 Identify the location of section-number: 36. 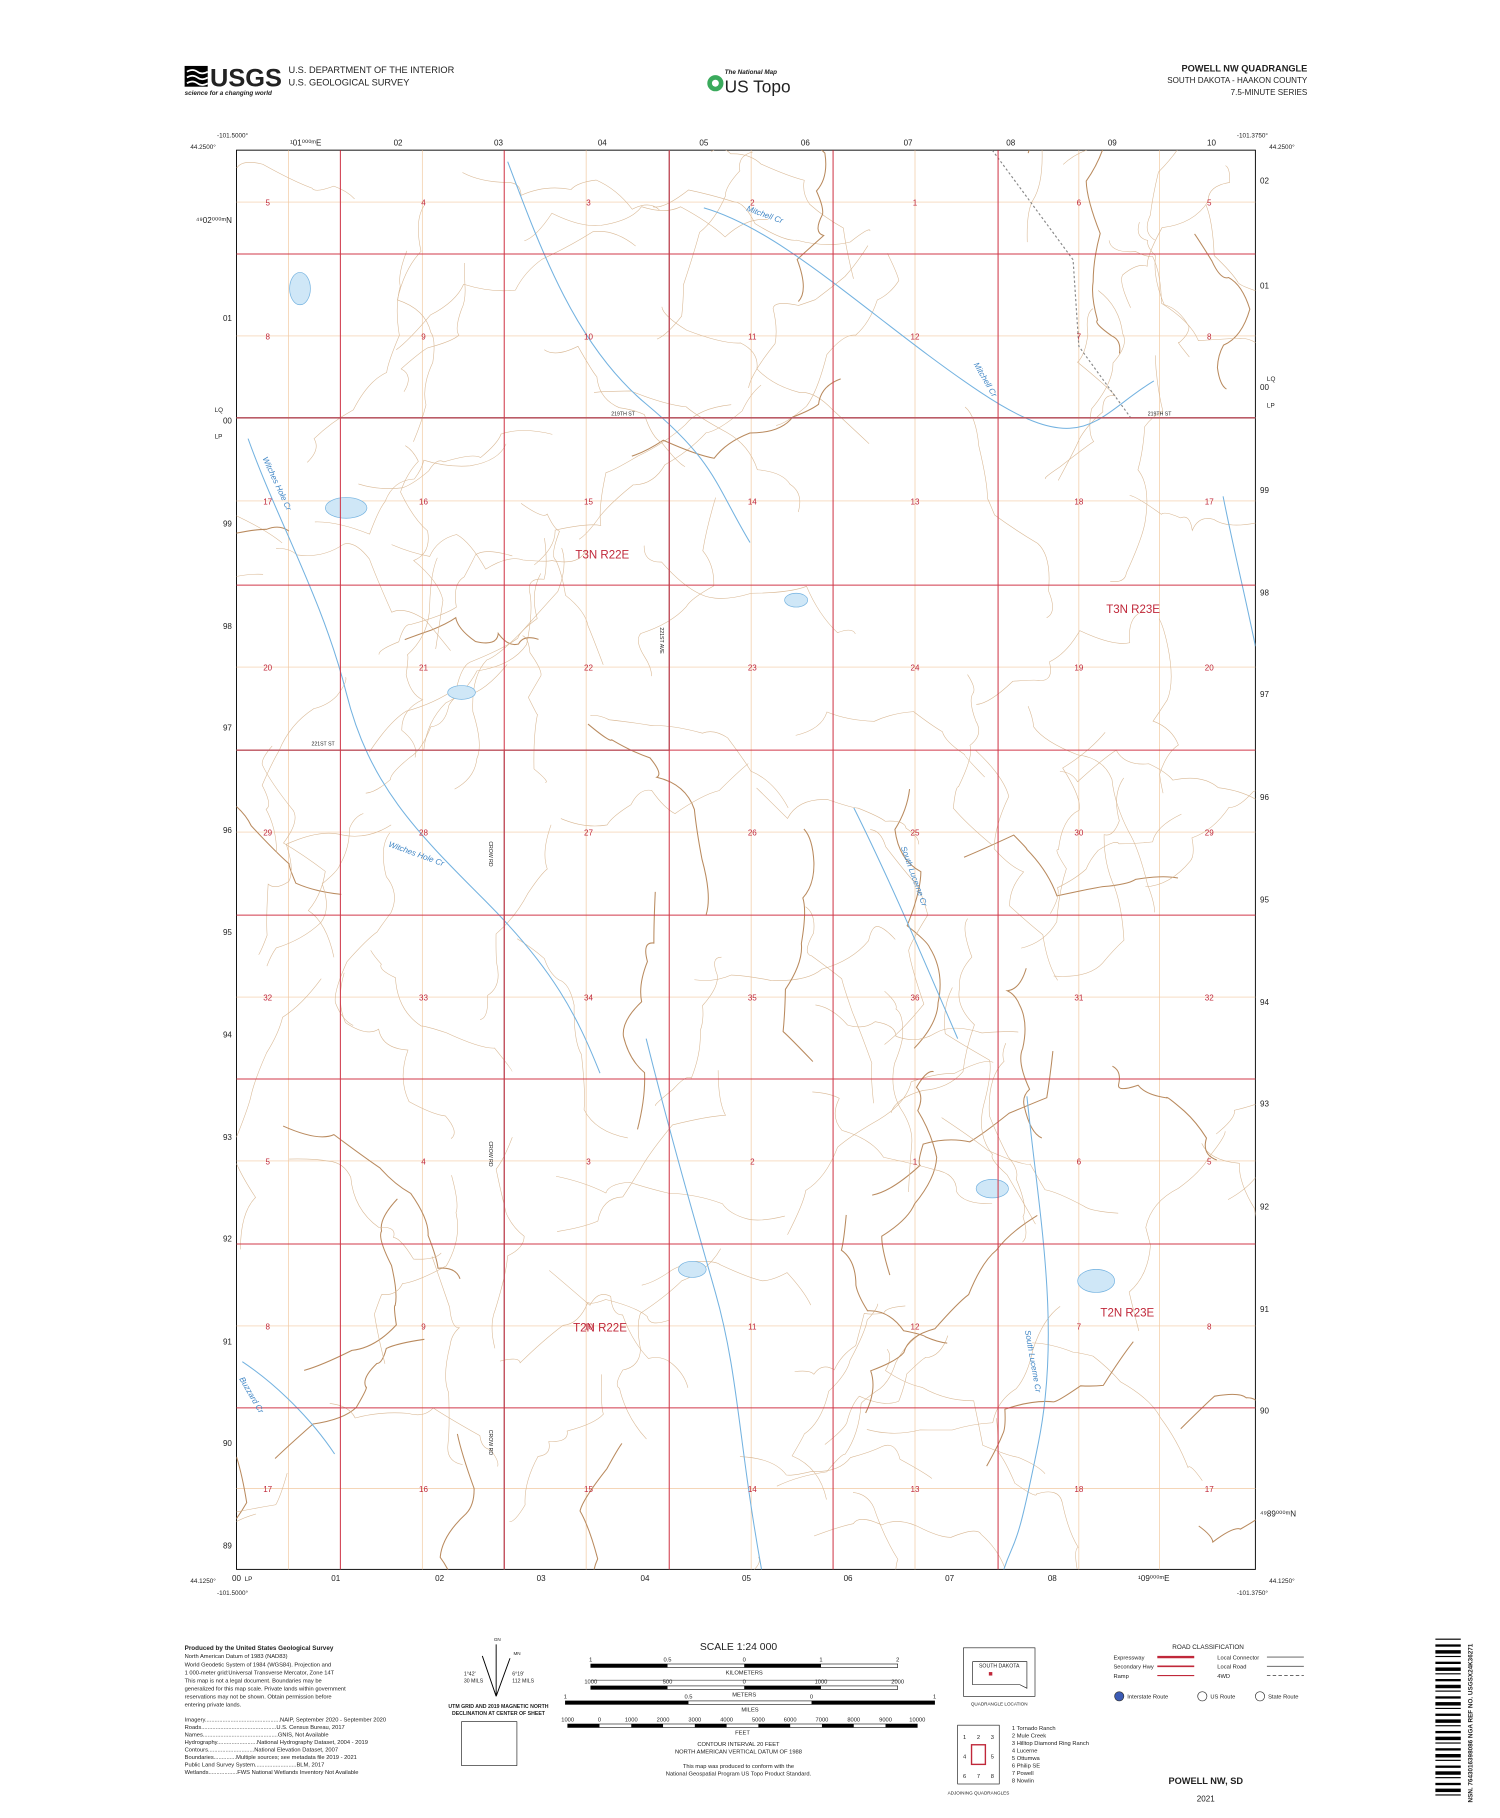
(915, 998).